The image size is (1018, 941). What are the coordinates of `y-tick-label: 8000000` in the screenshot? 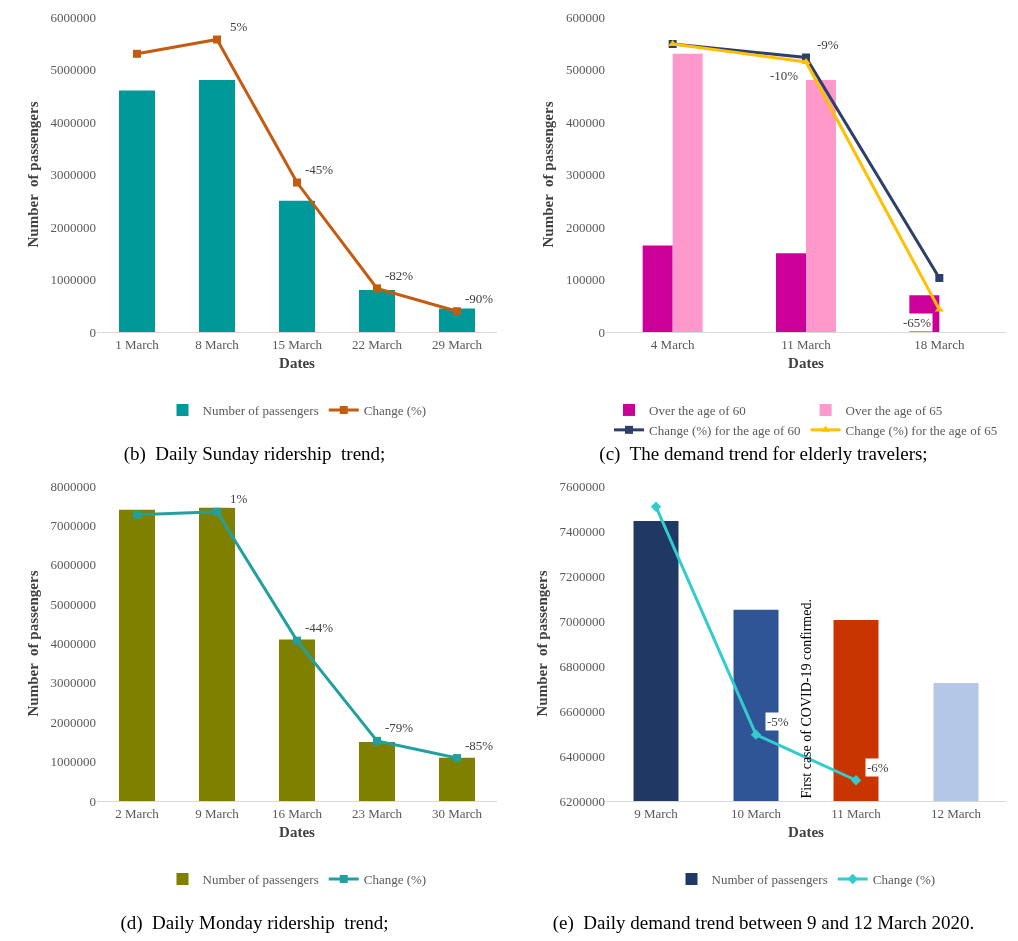 It's located at (73, 486).